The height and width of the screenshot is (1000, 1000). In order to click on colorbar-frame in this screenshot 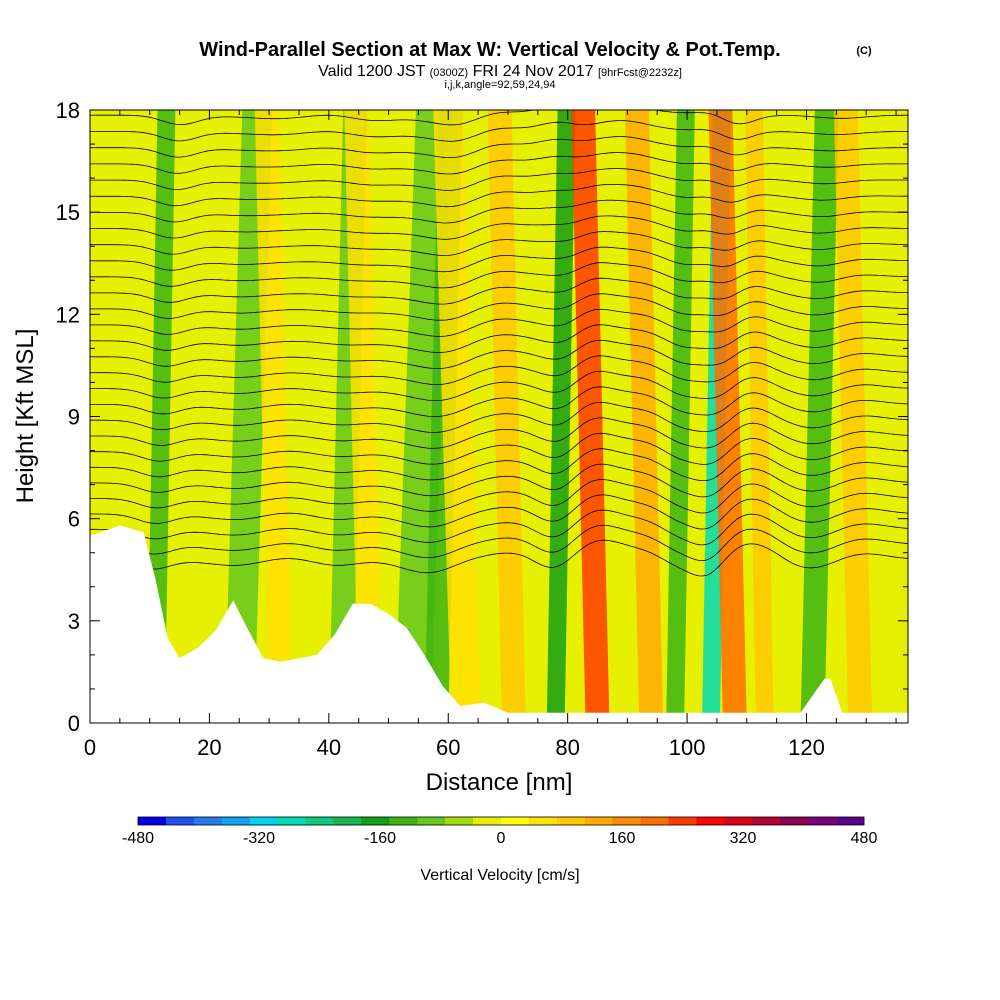, I will do `click(501, 821)`.